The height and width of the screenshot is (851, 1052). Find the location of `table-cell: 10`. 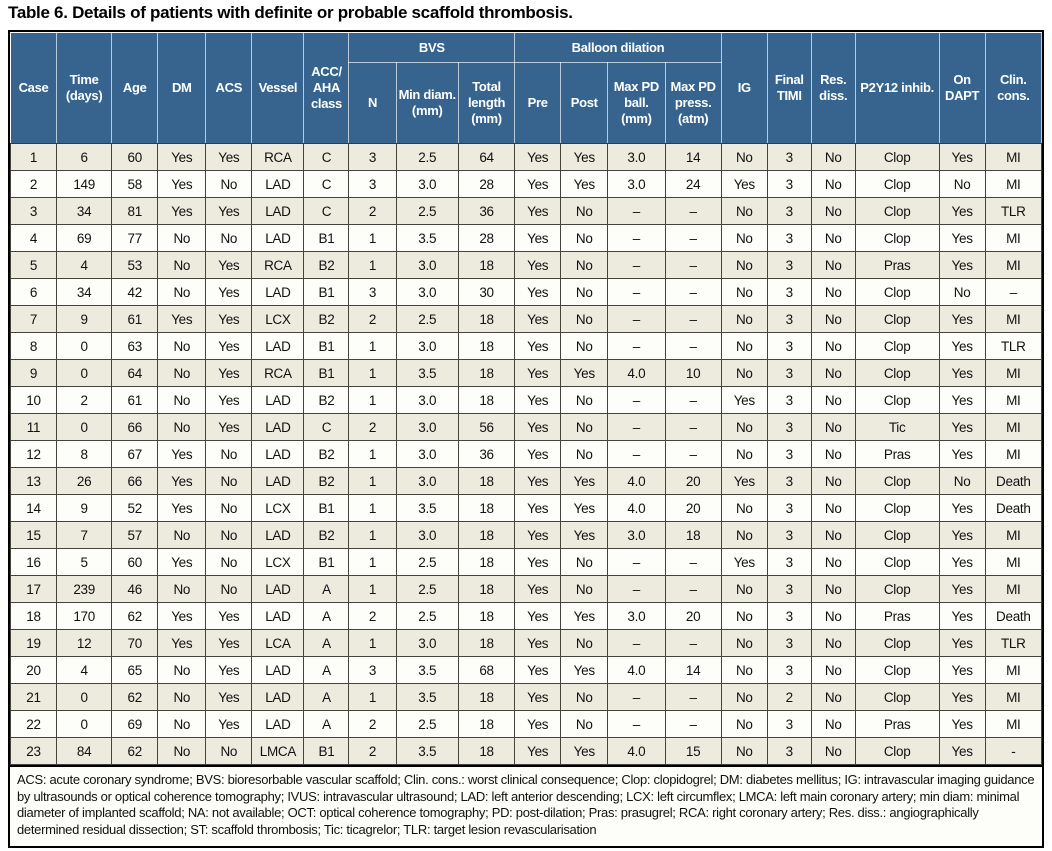

table-cell: 10 is located at coordinates (693, 373).